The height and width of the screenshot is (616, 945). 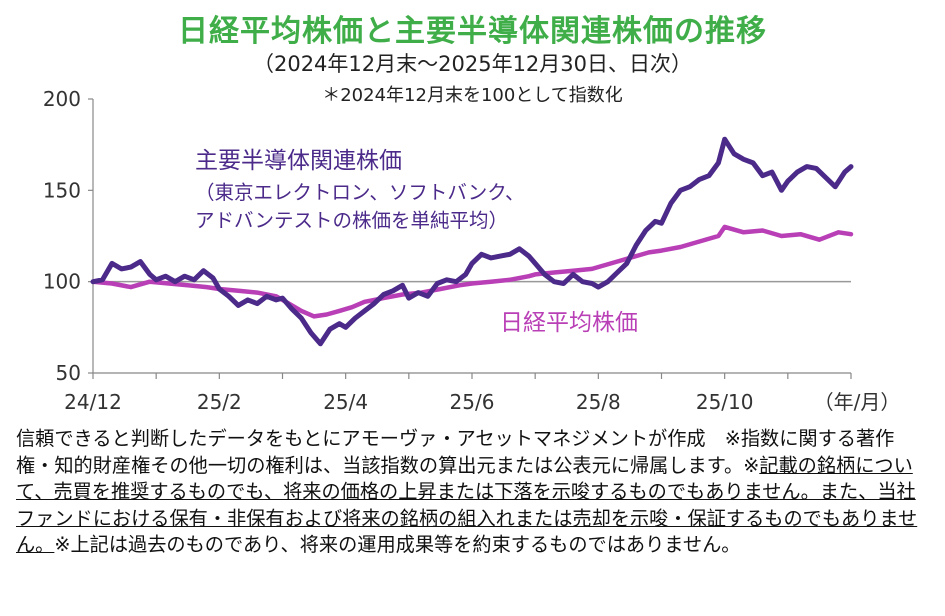 What do you see at coordinates (298, 161) in the screenshot?
I see `series-label-semiconductor: 主要半導体関連株価` at bounding box center [298, 161].